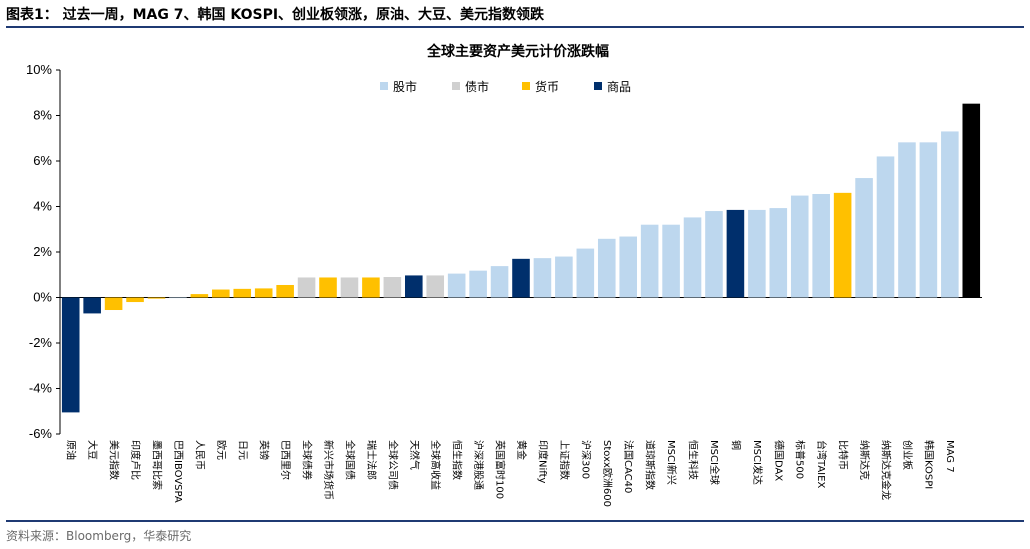  Describe the element at coordinates (135, 460) in the screenshot. I see `x-tick-label: 印度卢比` at that location.